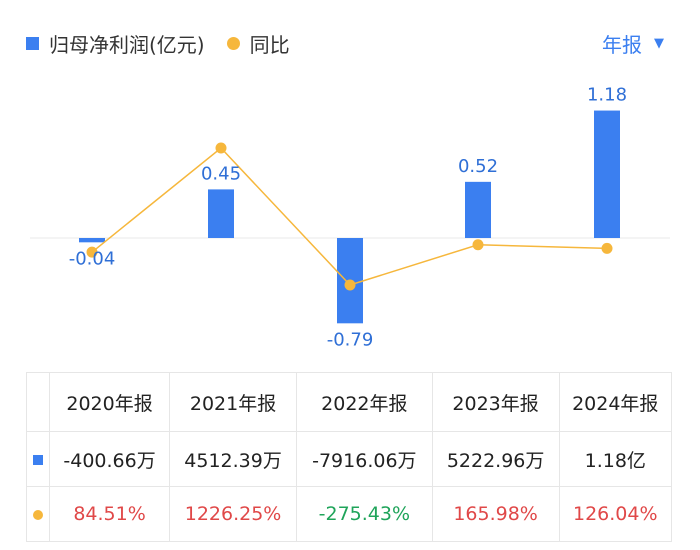  I want to click on yoy-point-2021年报, so click(221, 148).